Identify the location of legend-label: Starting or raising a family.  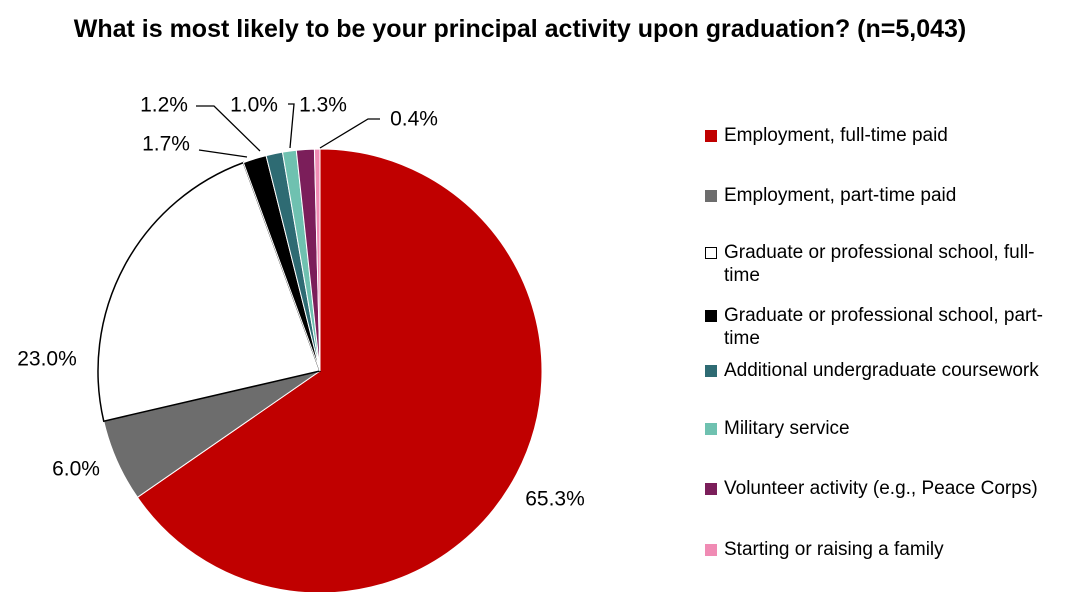
(834, 549).